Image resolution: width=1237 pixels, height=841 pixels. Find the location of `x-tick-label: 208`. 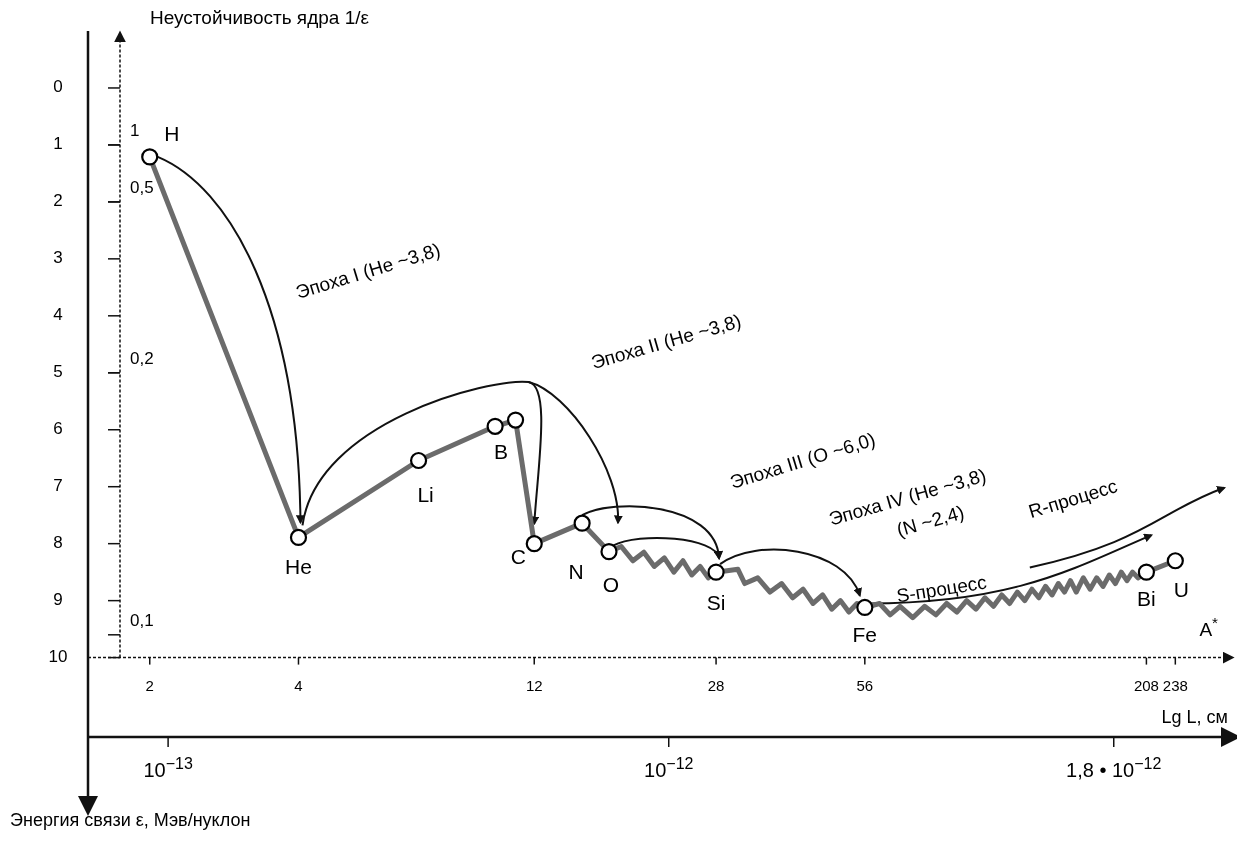

x-tick-label: 208 is located at coordinates (1146, 685).